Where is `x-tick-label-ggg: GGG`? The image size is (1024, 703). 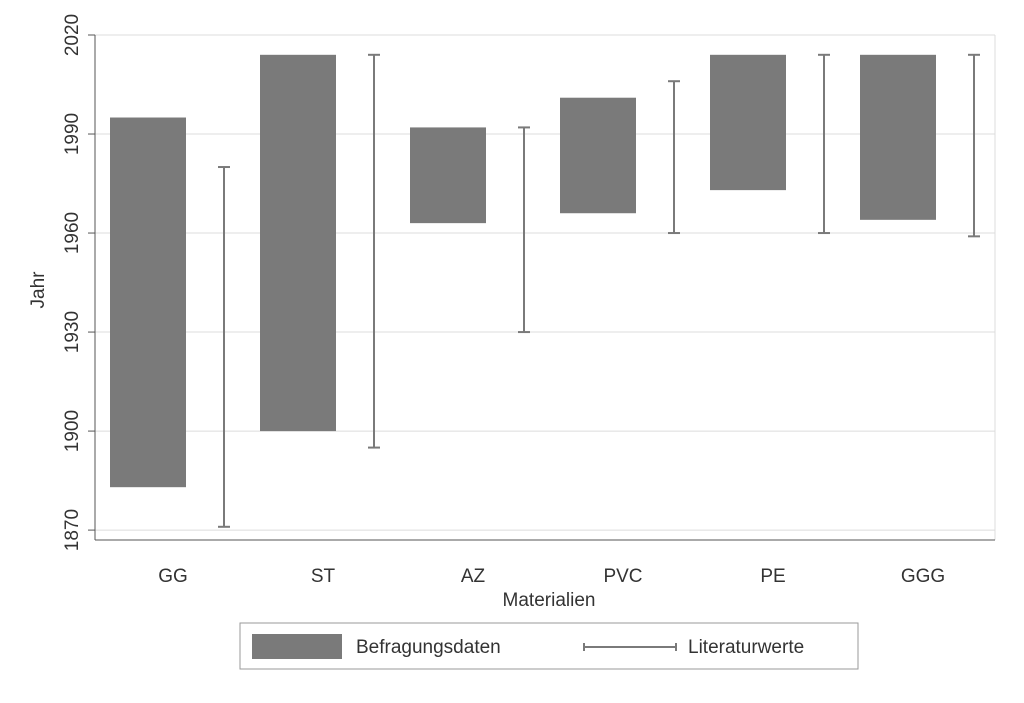
x-tick-label-ggg: GGG is located at coordinates (923, 576).